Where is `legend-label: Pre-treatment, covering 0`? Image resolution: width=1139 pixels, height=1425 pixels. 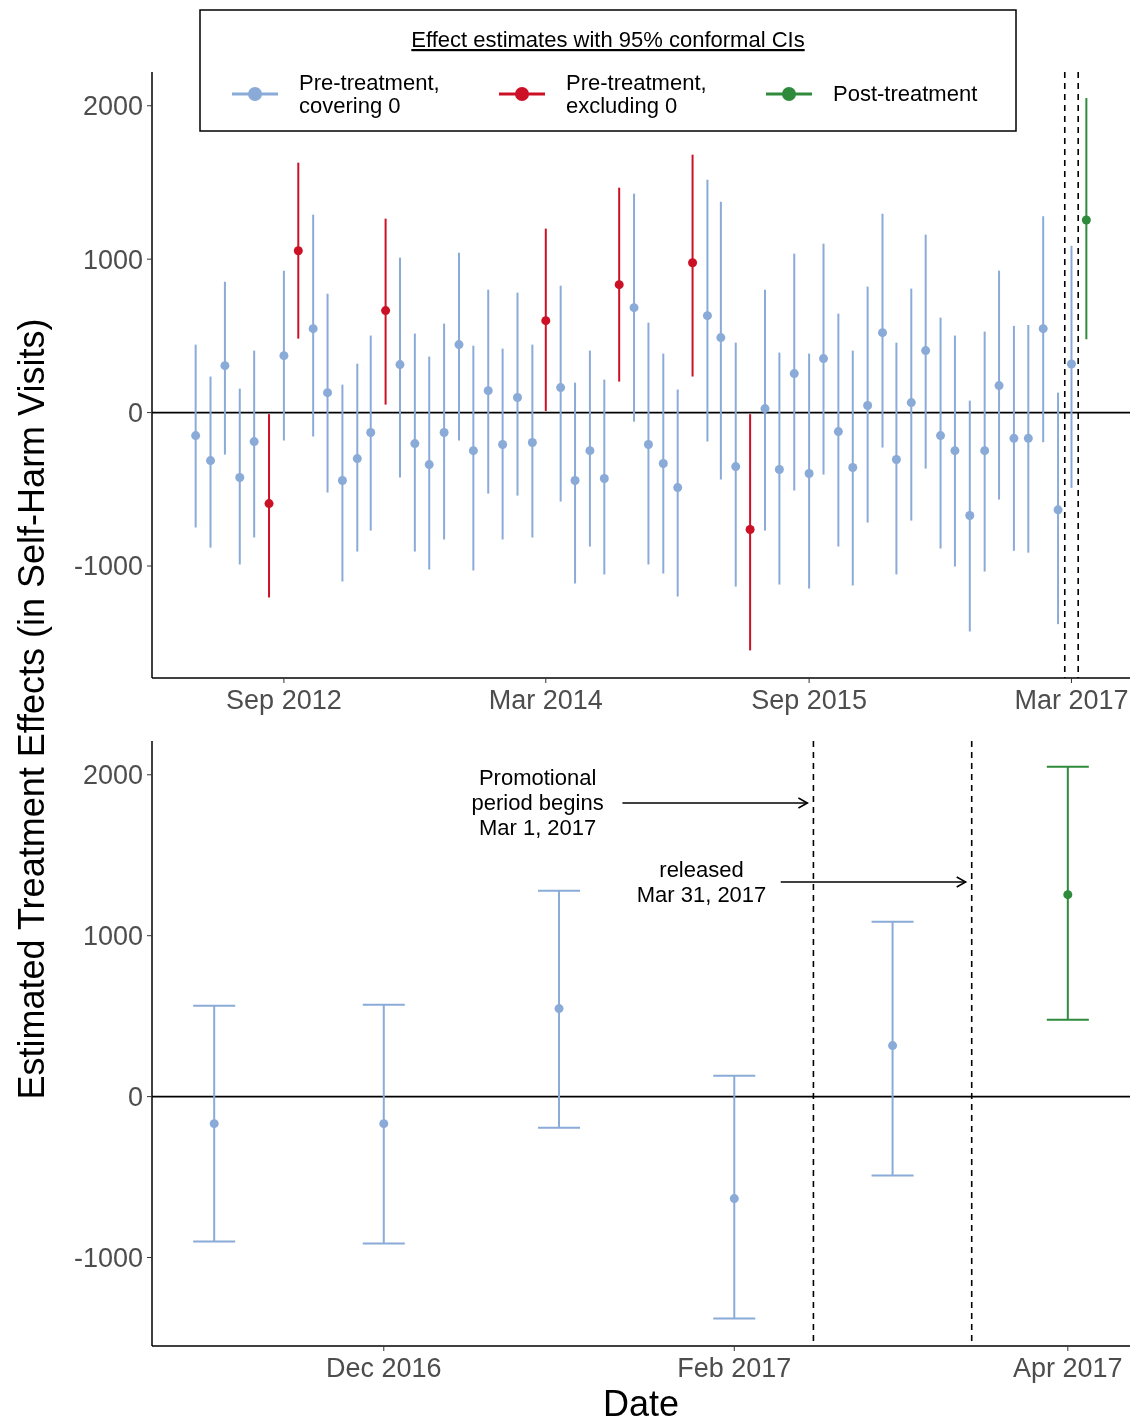
legend-label: Pre-treatment, covering 0 is located at coordinates (369, 93).